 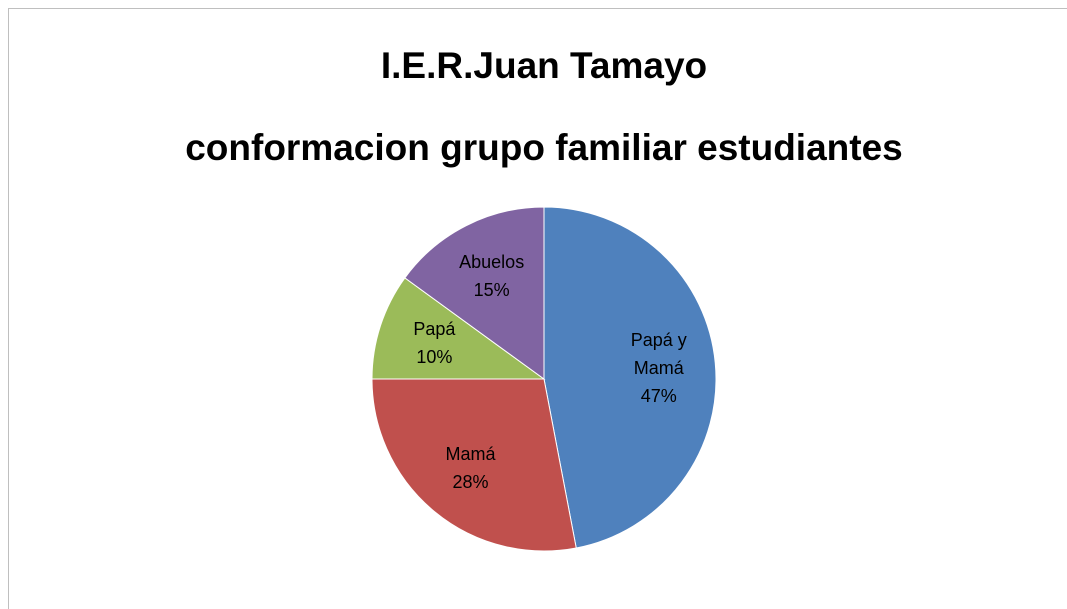 What do you see at coordinates (658, 396) in the screenshot?
I see `value-label: 47%` at bounding box center [658, 396].